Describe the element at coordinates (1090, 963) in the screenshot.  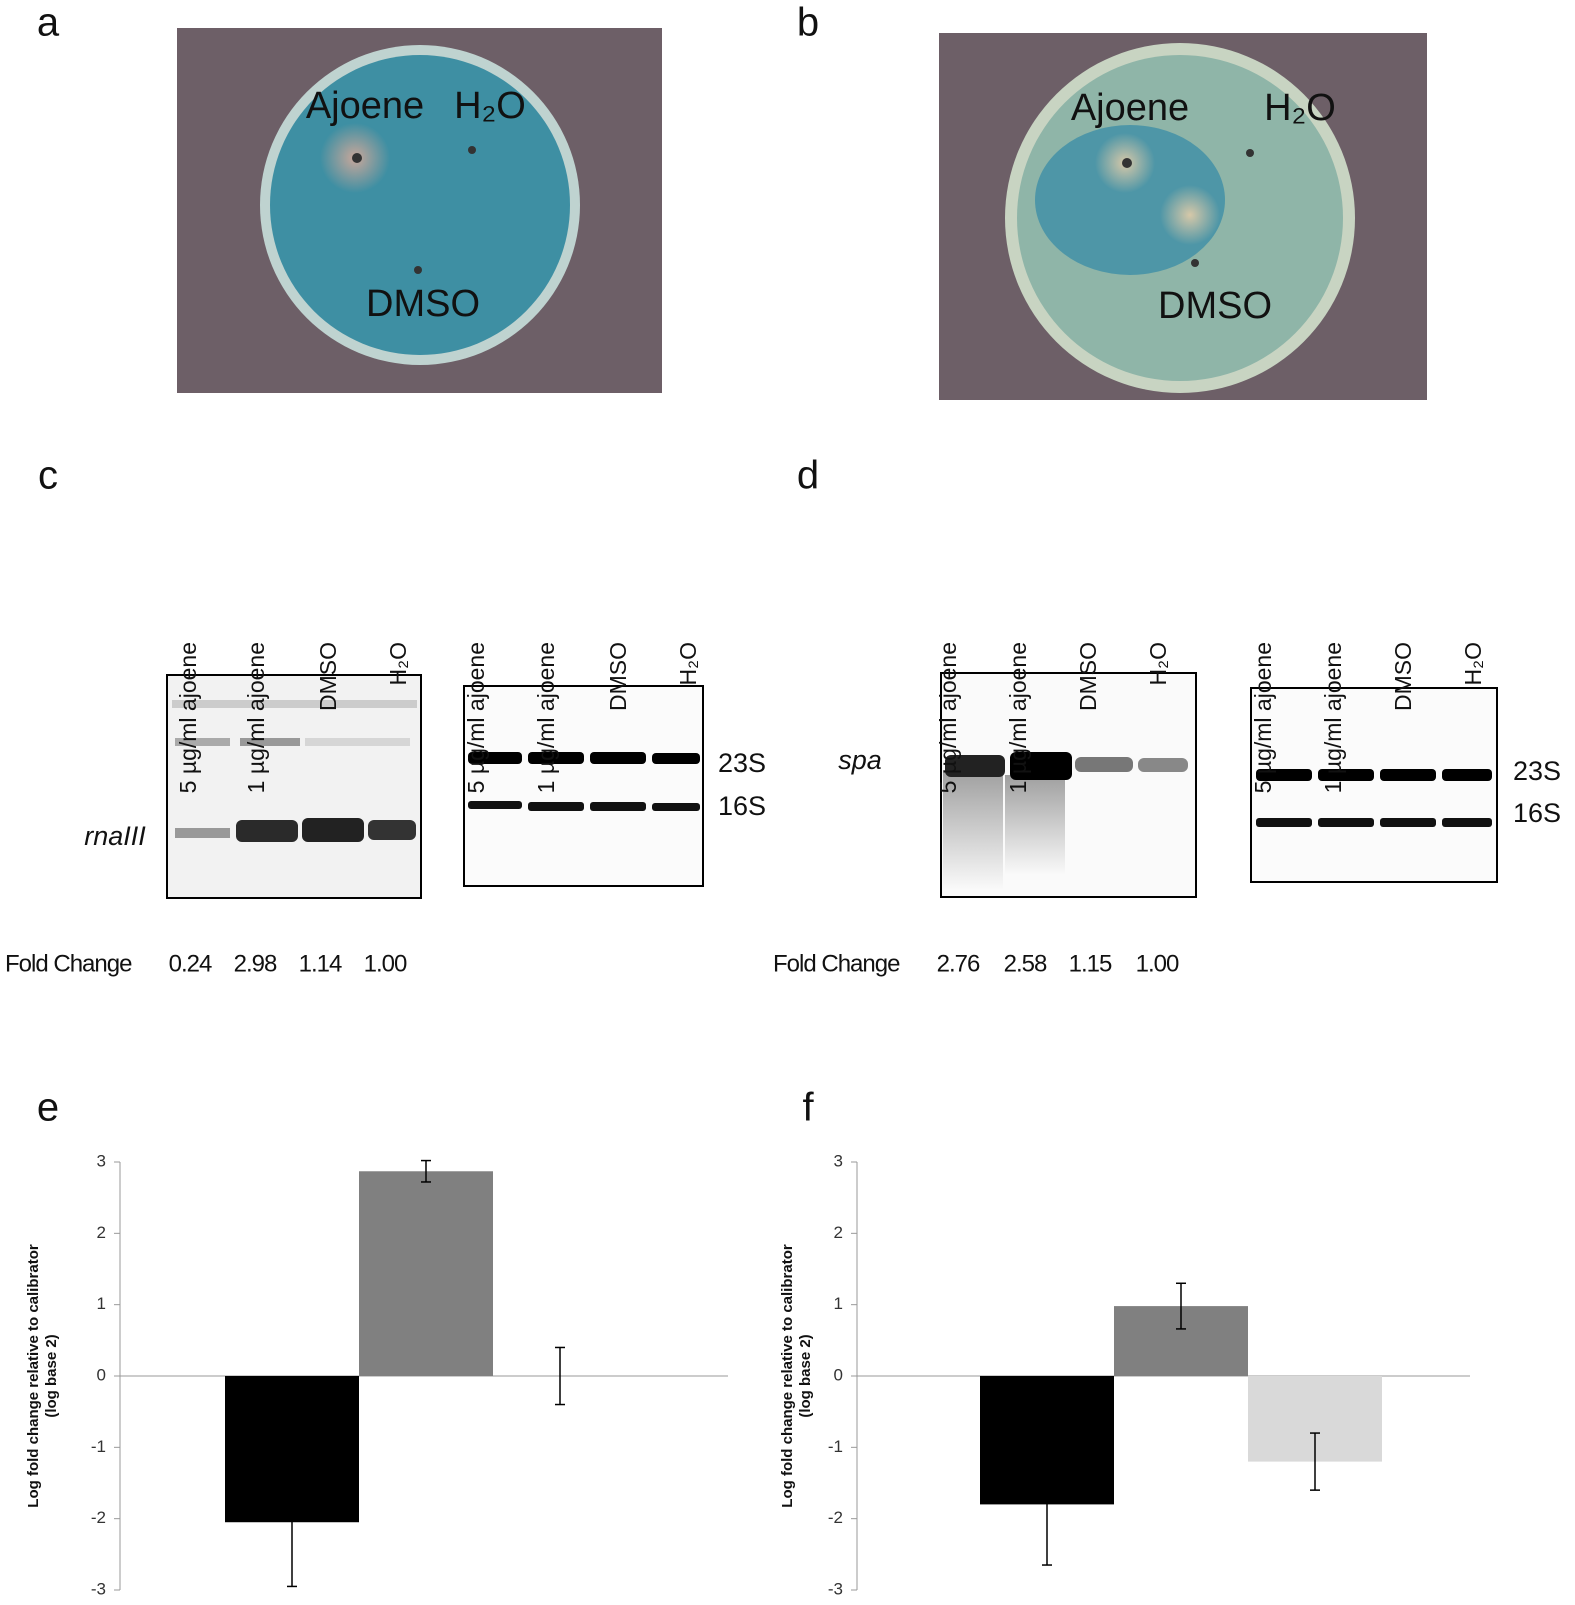
I see `fold-change: 1.15` at that location.